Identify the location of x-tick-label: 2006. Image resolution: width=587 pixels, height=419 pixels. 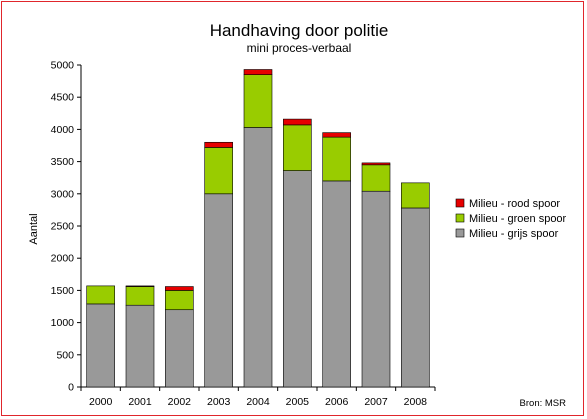
(337, 402).